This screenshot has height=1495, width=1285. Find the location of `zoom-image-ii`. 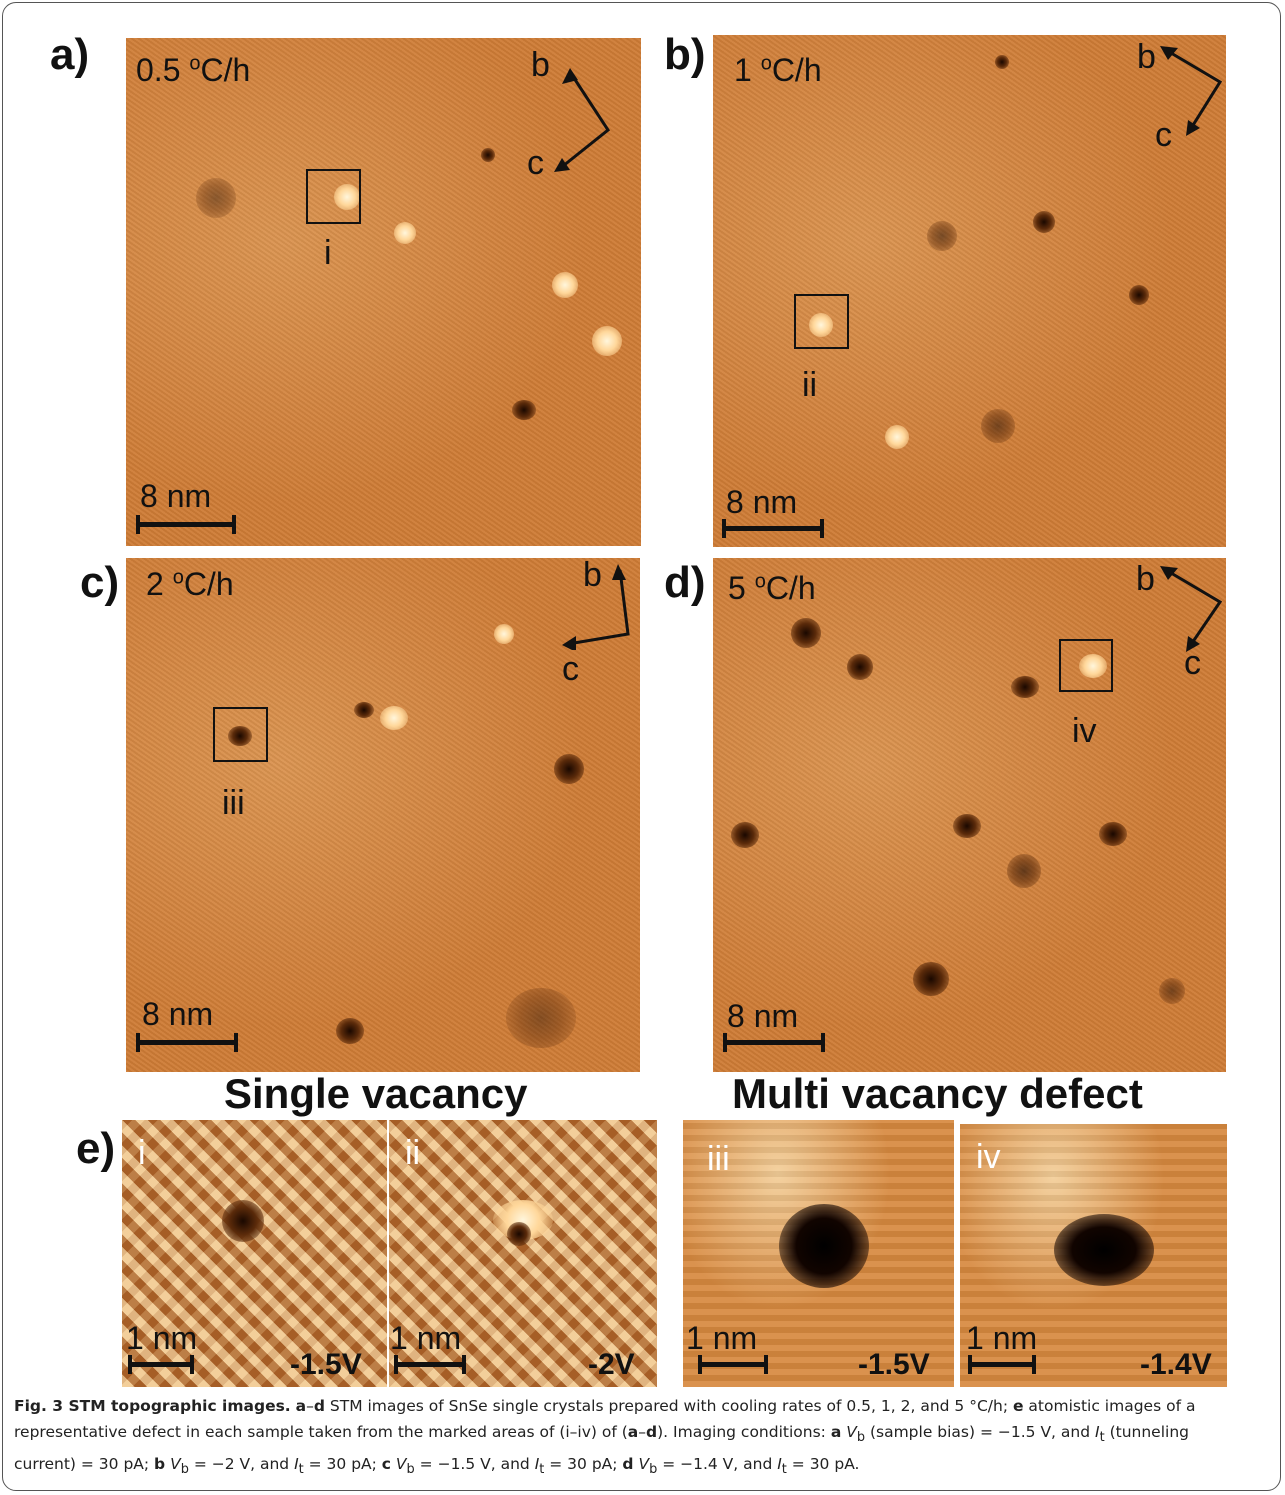

zoom-image-ii is located at coordinates (523, 1253).